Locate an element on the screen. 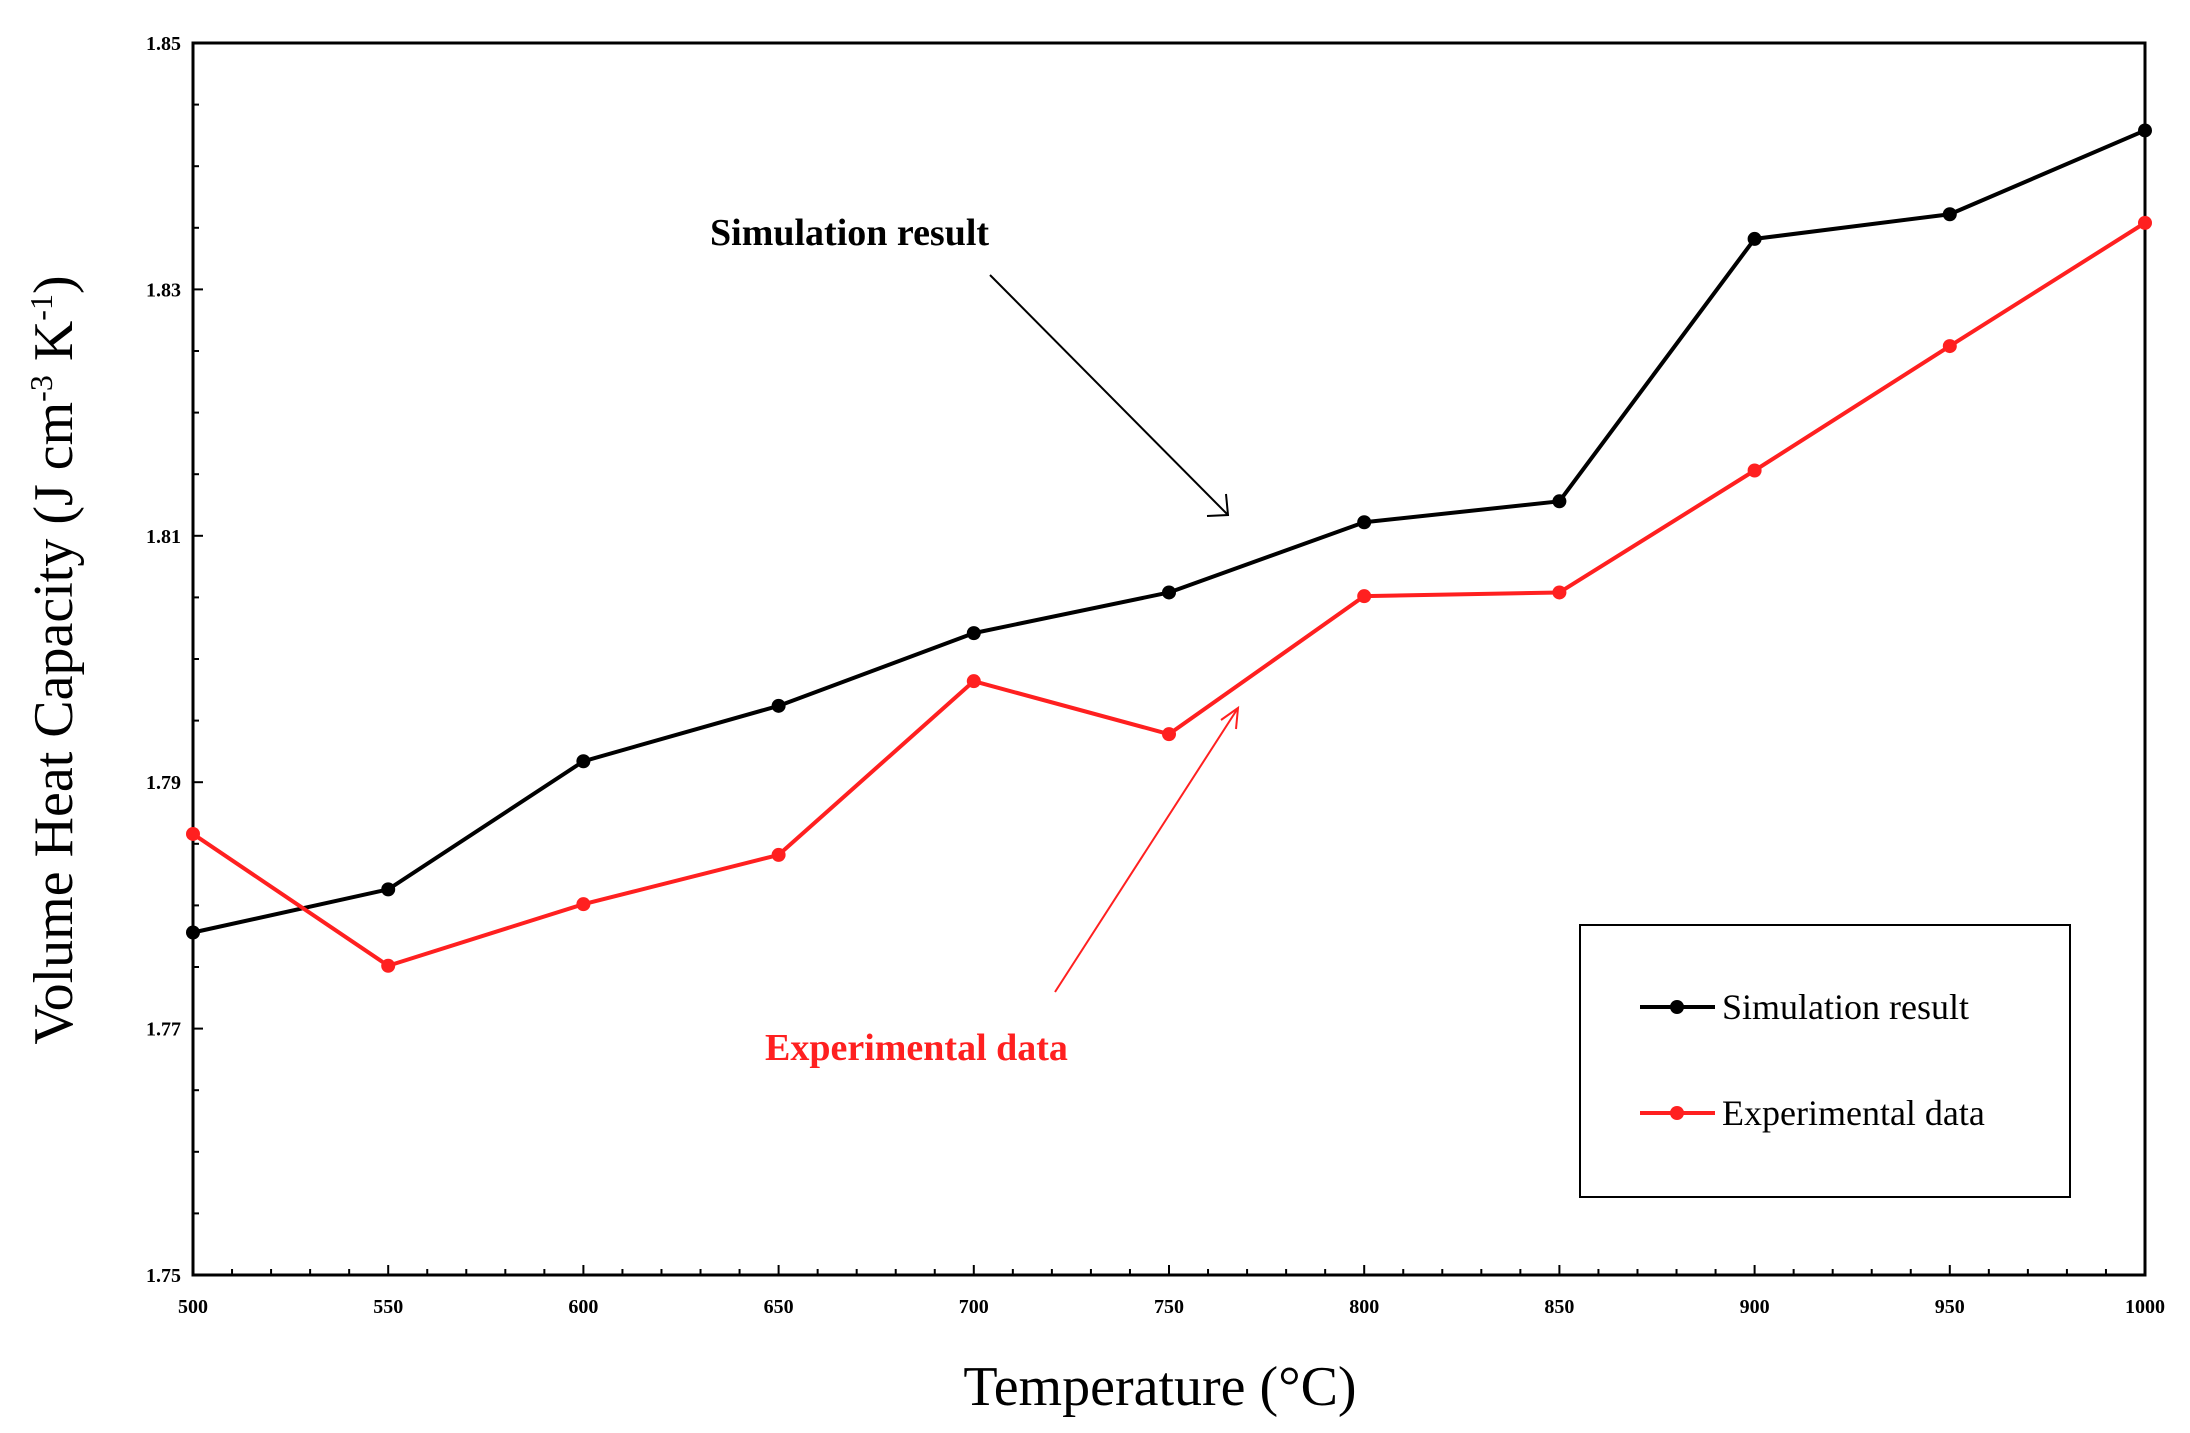 Image resolution: width=2190 pixels, height=1433 pixels. y-tick-label: 1.83 is located at coordinates (163, 290).